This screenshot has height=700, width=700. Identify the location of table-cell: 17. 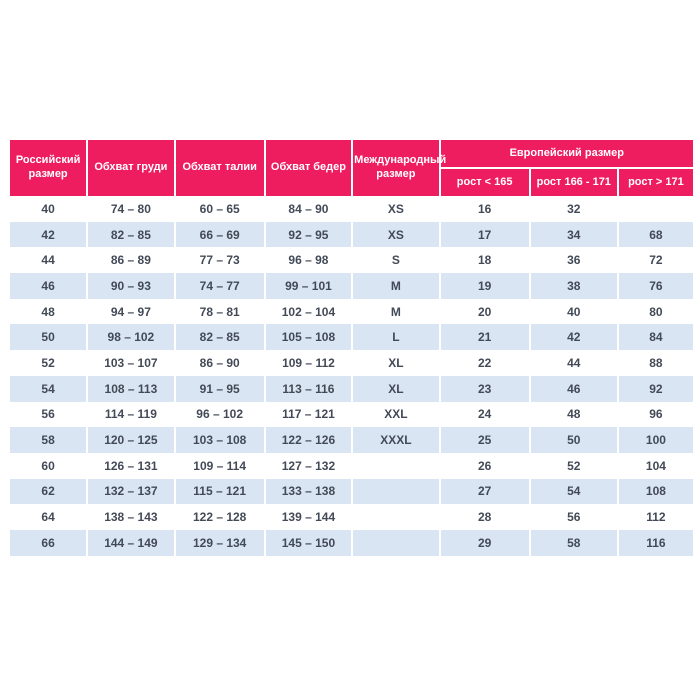
(485, 234).